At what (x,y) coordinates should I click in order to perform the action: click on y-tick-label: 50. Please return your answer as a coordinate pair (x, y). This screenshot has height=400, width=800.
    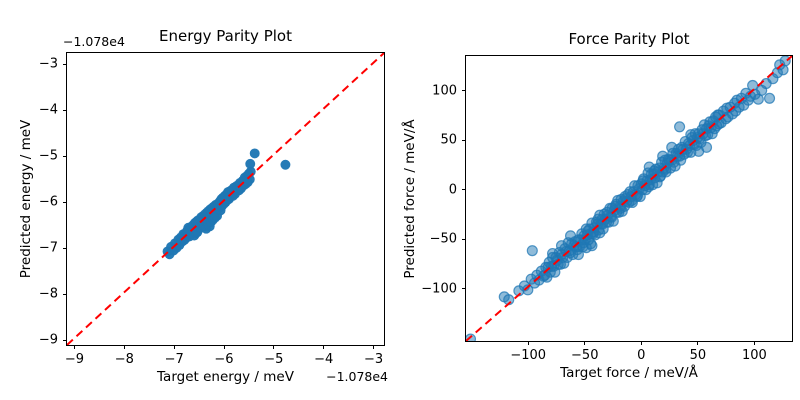
    Looking at the image, I should click on (448, 140).